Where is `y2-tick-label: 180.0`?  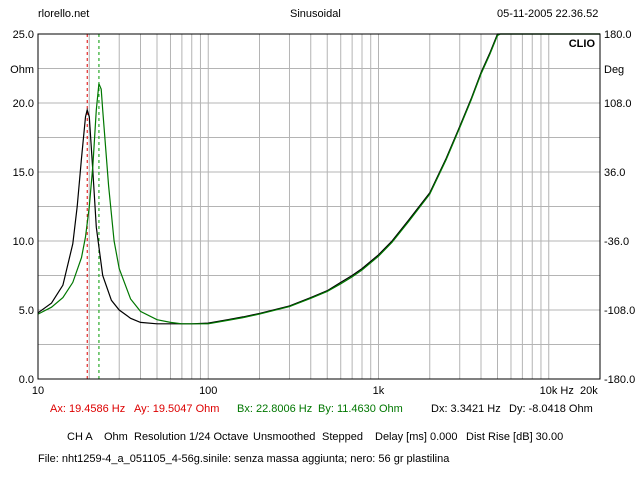 y2-tick-label: 180.0 is located at coordinates (618, 35).